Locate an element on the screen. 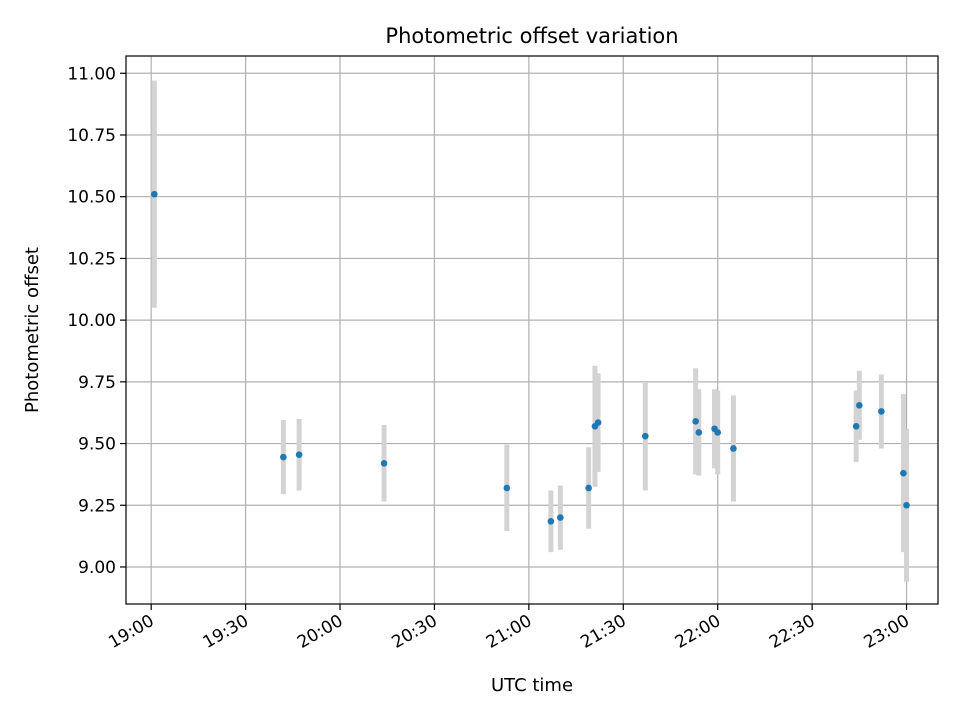 The height and width of the screenshot is (720, 960). y-tick-label: 10.50 is located at coordinates (91, 198).